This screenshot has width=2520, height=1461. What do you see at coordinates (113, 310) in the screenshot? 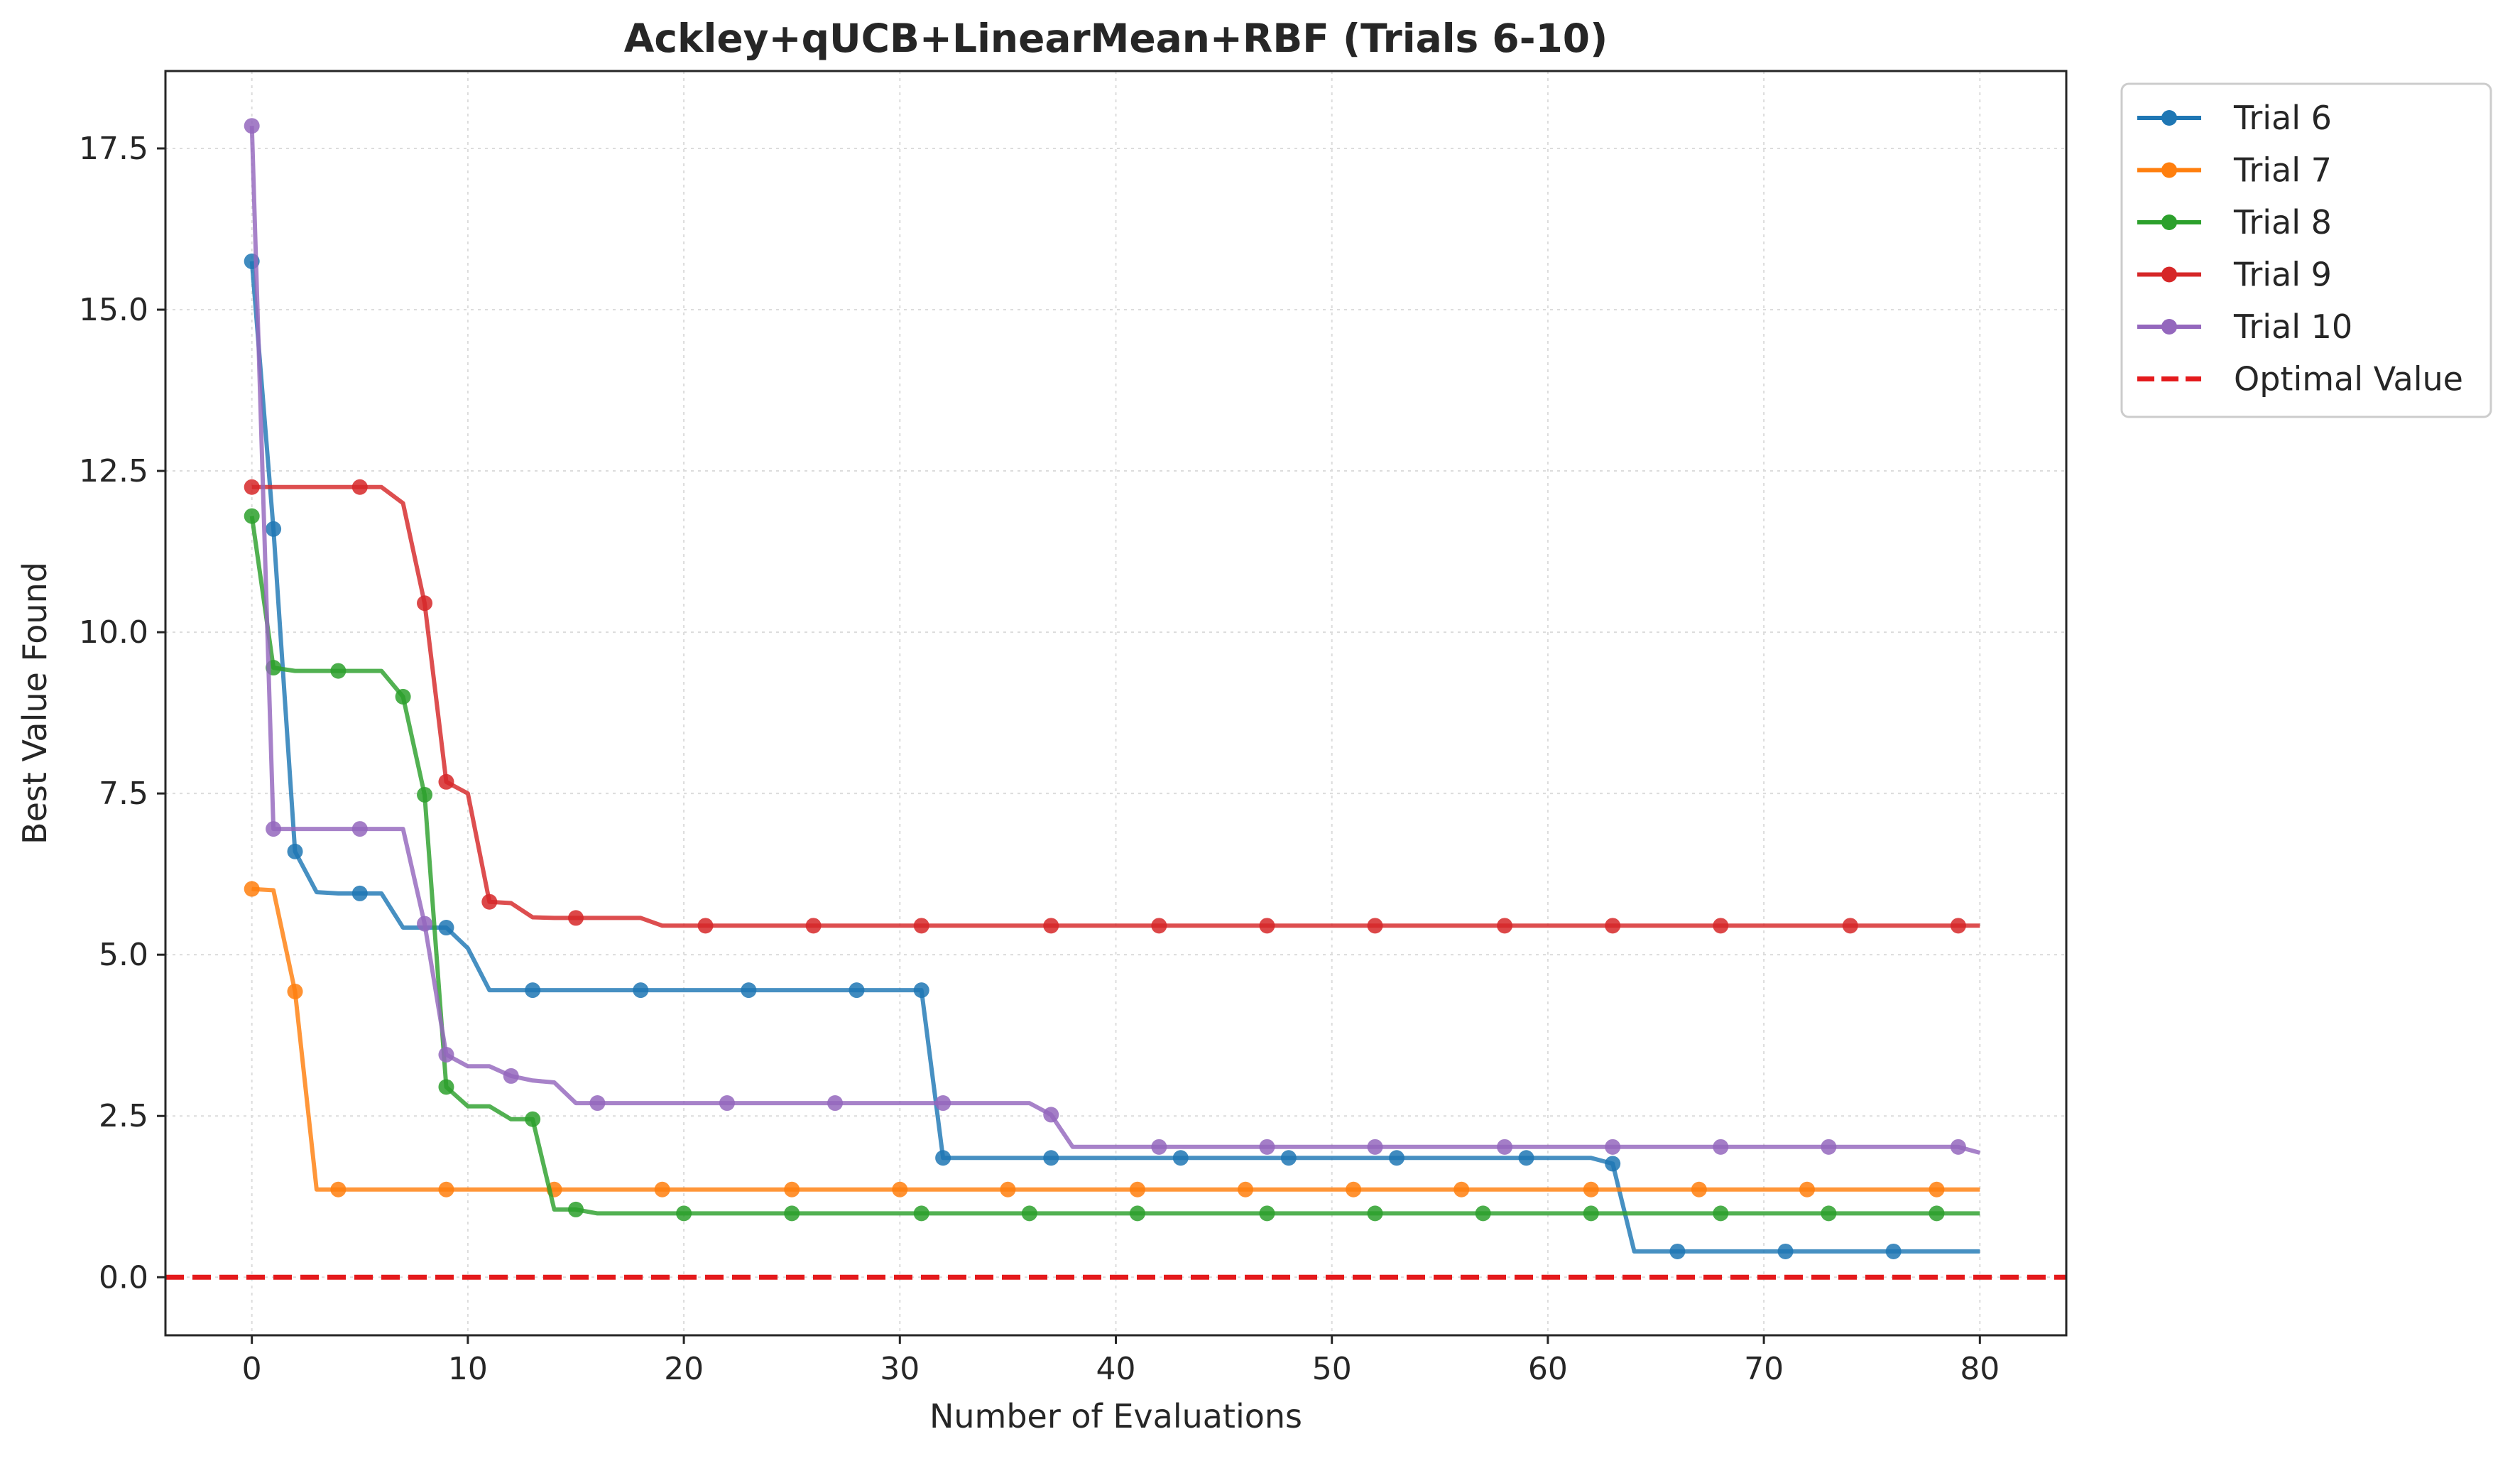
I see `y-tick-label: 15.0` at bounding box center [113, 310].